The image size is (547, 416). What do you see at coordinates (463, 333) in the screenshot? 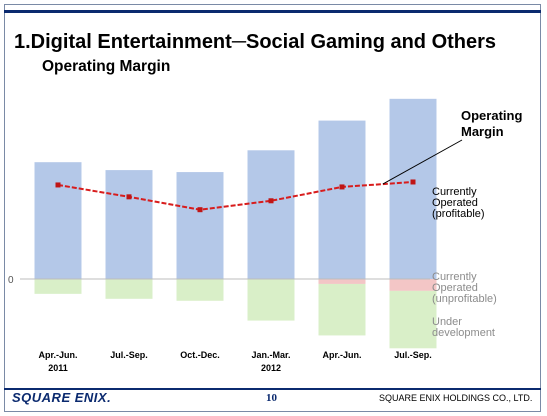
I see `label-under-development: development` at bounding box center [463, 333].